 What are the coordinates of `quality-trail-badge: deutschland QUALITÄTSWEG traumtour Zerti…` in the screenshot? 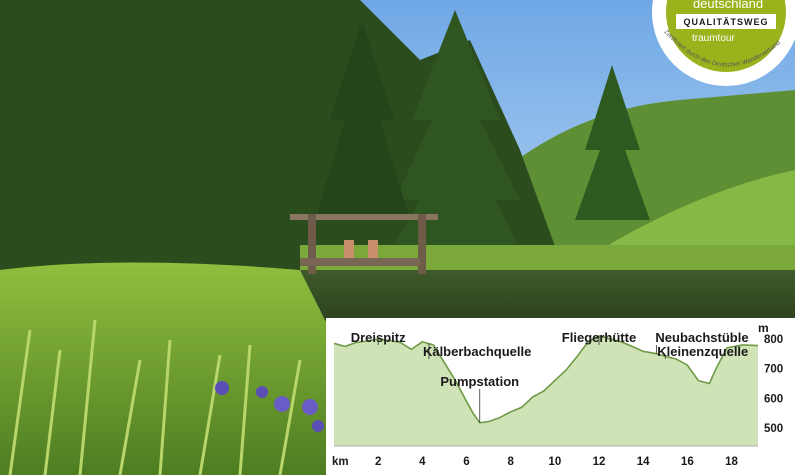 It's located at (723, 43).